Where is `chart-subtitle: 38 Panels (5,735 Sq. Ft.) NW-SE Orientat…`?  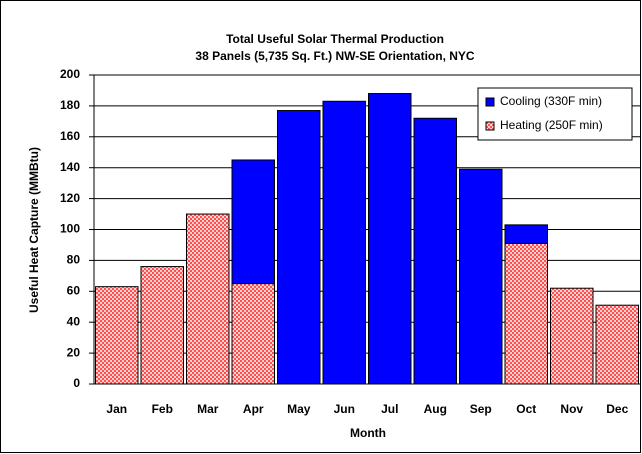
chart-subtitle: 38 Panels (5,735 Sq. Ft.) NW-SE Orientat… is located at coordinates (334, 56).